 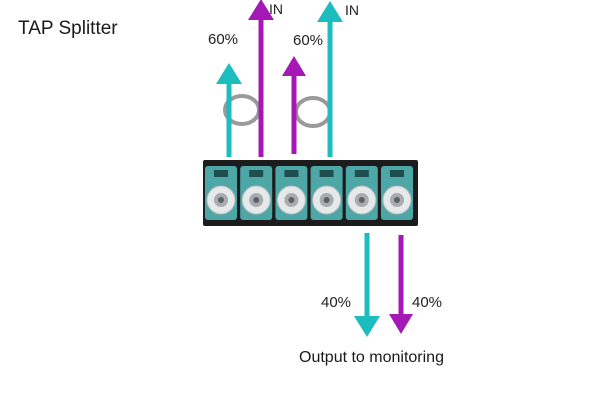 What do you see at coordinates (330, 79) in the screenshot?
I see `teal-arrow-up-tall` at bounding box center [330, 79].